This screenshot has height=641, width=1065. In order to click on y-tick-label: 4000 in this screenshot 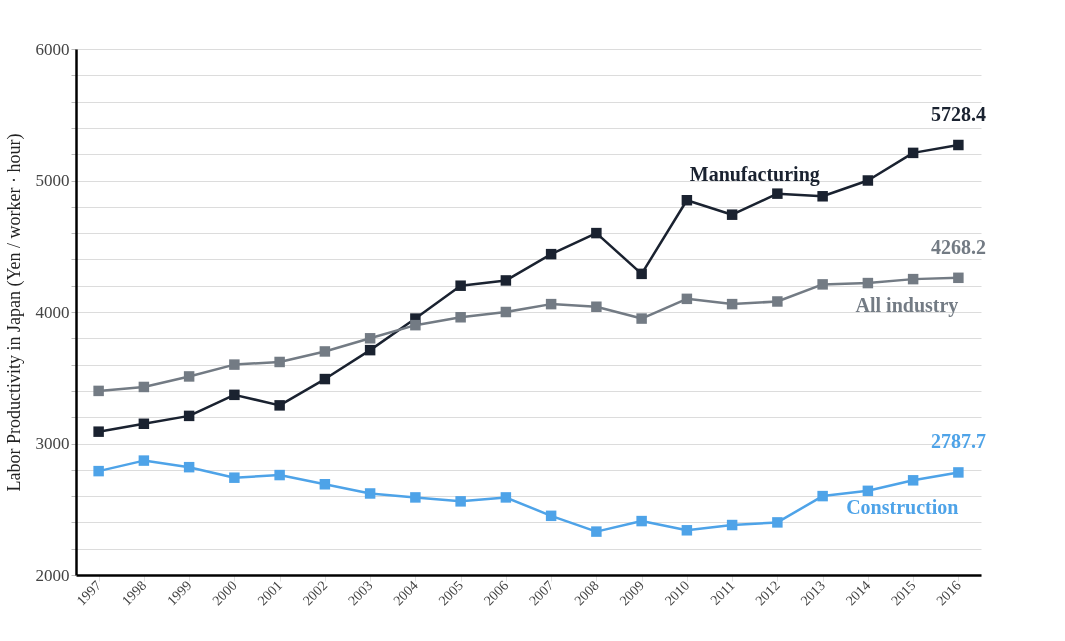, I will do `click(52, 312)`.